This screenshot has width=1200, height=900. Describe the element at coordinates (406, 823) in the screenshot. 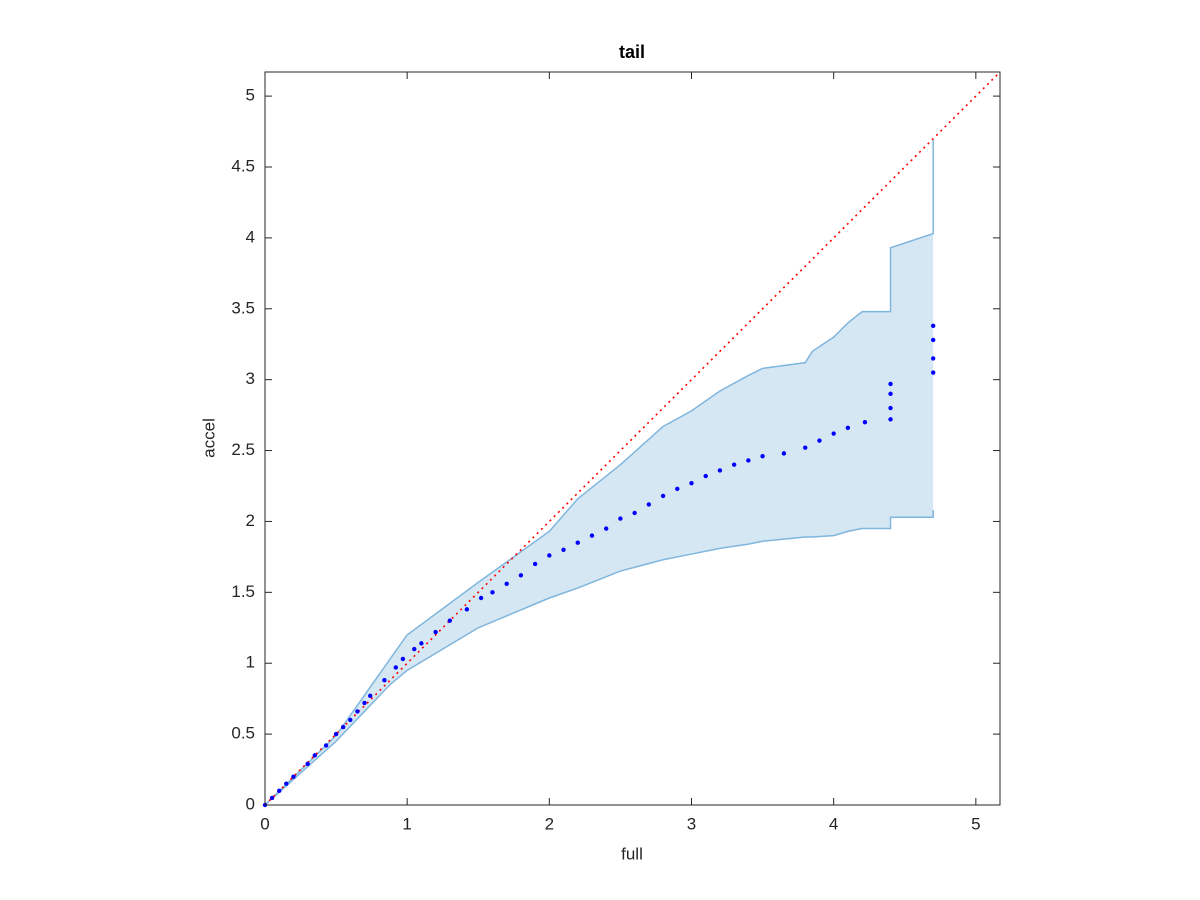

I see `x-tick-label: 1` at that location.